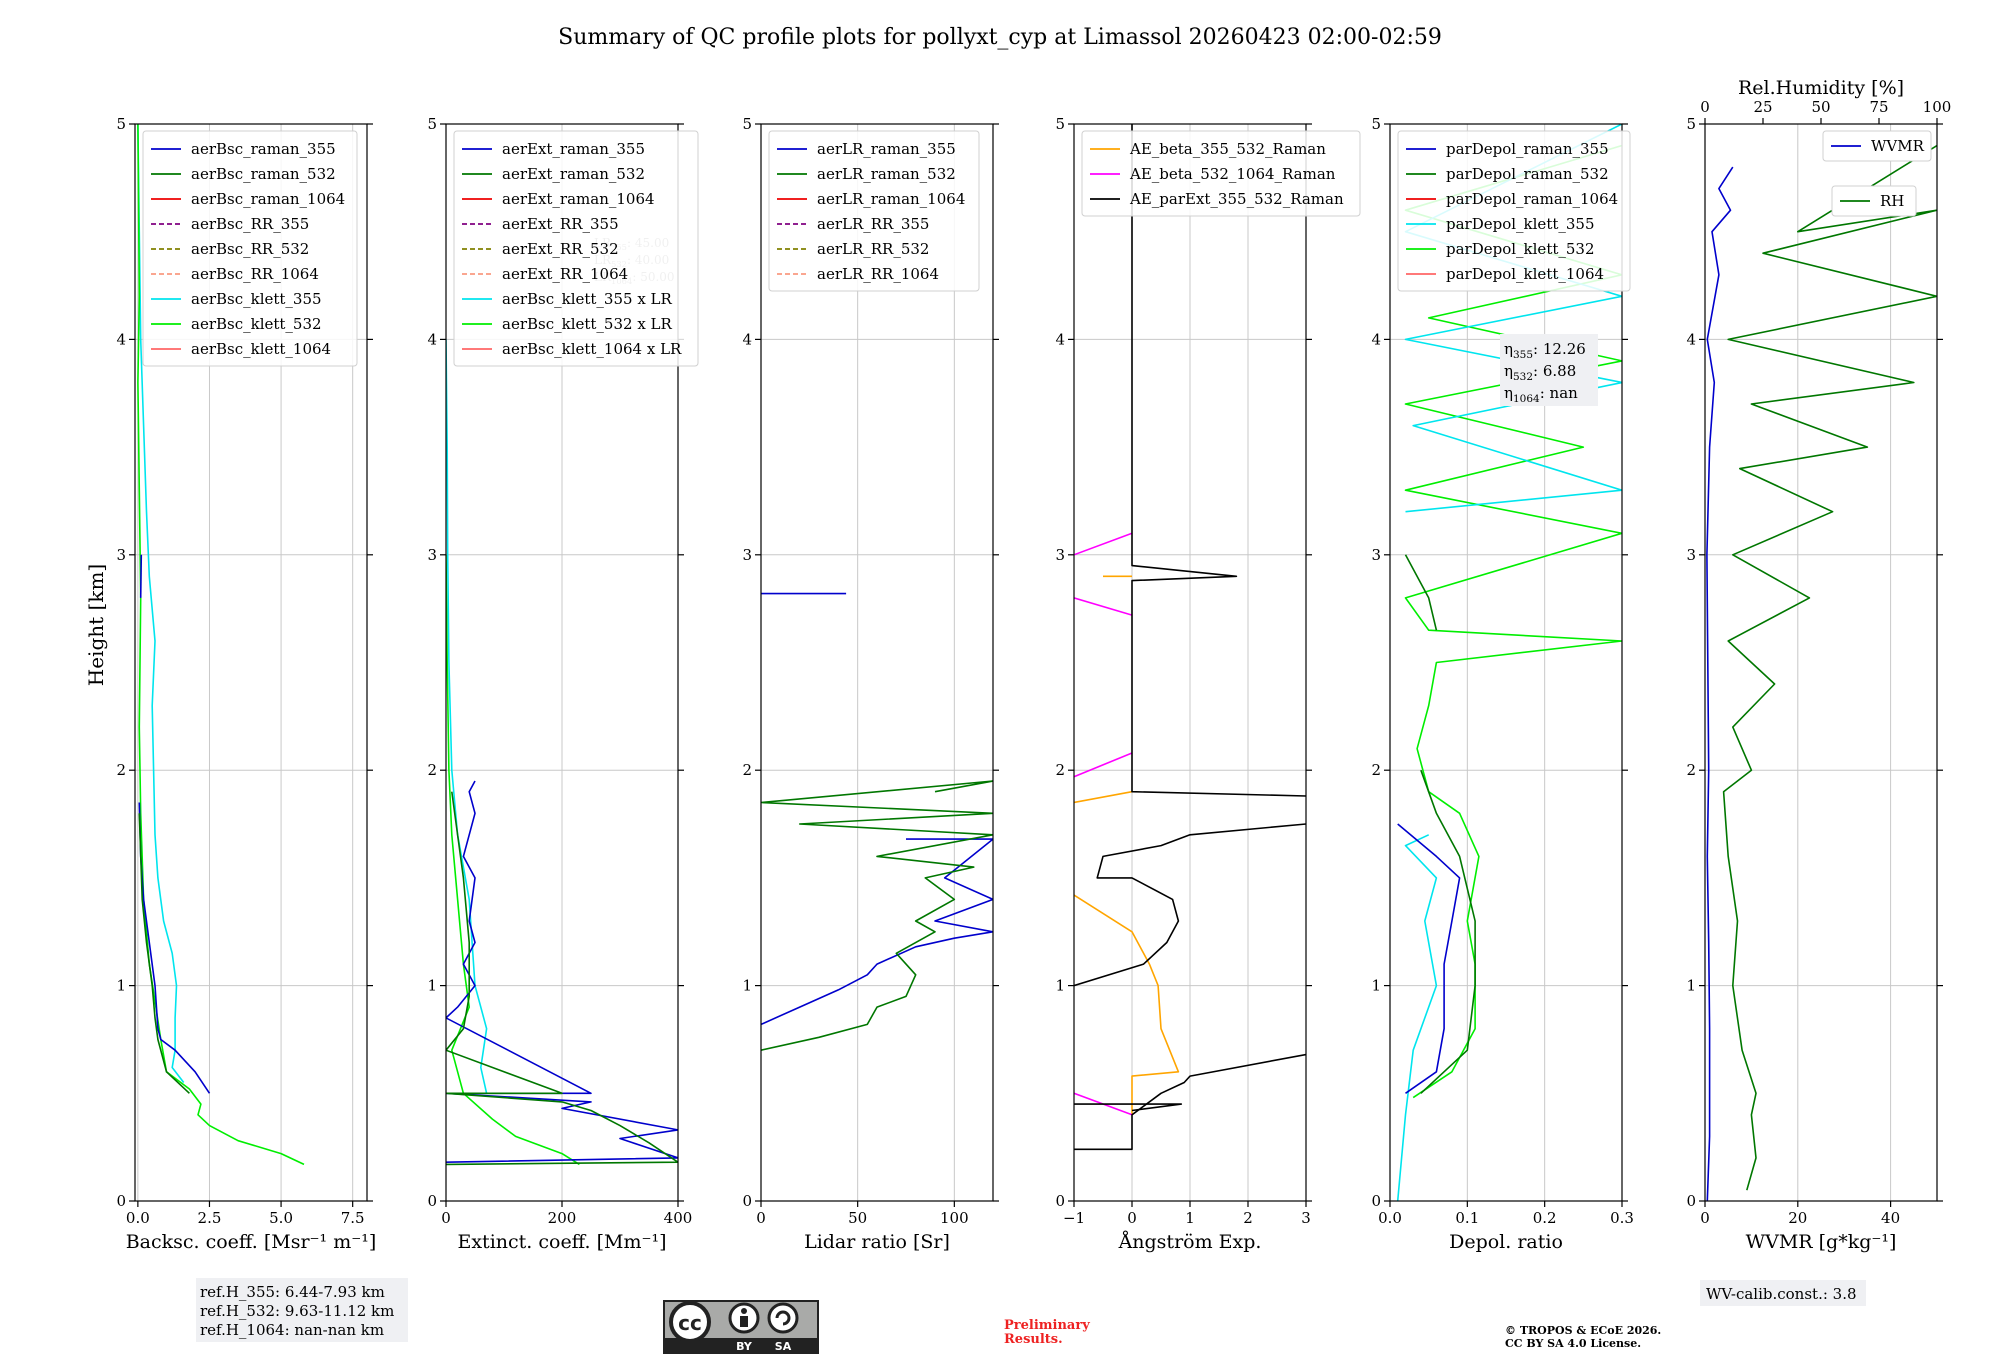 The width and height of the screenshot is (2000, 1360). What do you see at coordinates (281, 1218) in the screenshot?
I see `bsc-x-tick-label: 5.0` at bounding box center [281, 1218].